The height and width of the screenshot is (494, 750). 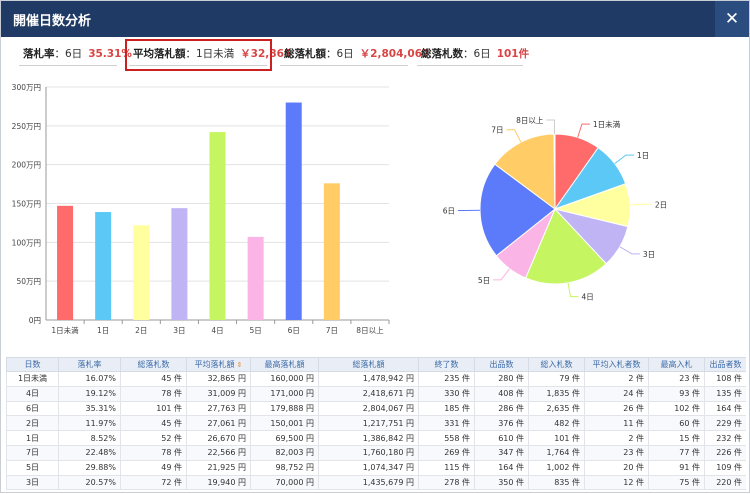 I want to click on table-cell: 52 件, so click(x=154, y=438).